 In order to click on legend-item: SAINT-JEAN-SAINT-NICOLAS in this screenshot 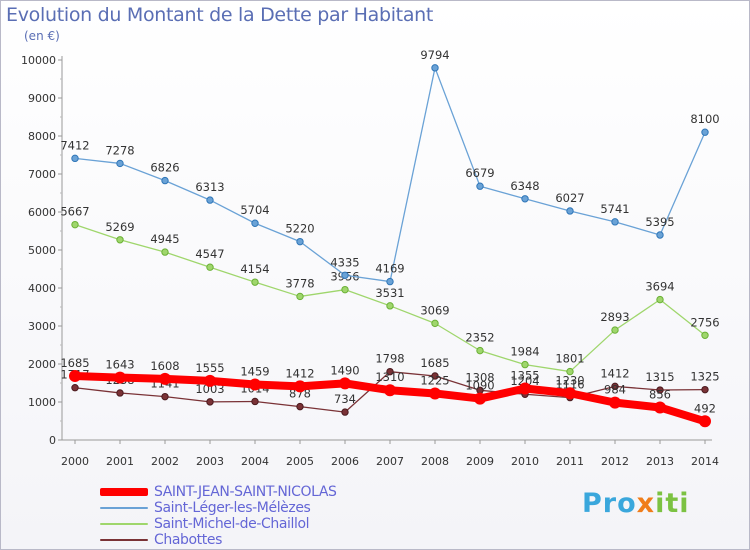, I will do `click(218, 492)`.